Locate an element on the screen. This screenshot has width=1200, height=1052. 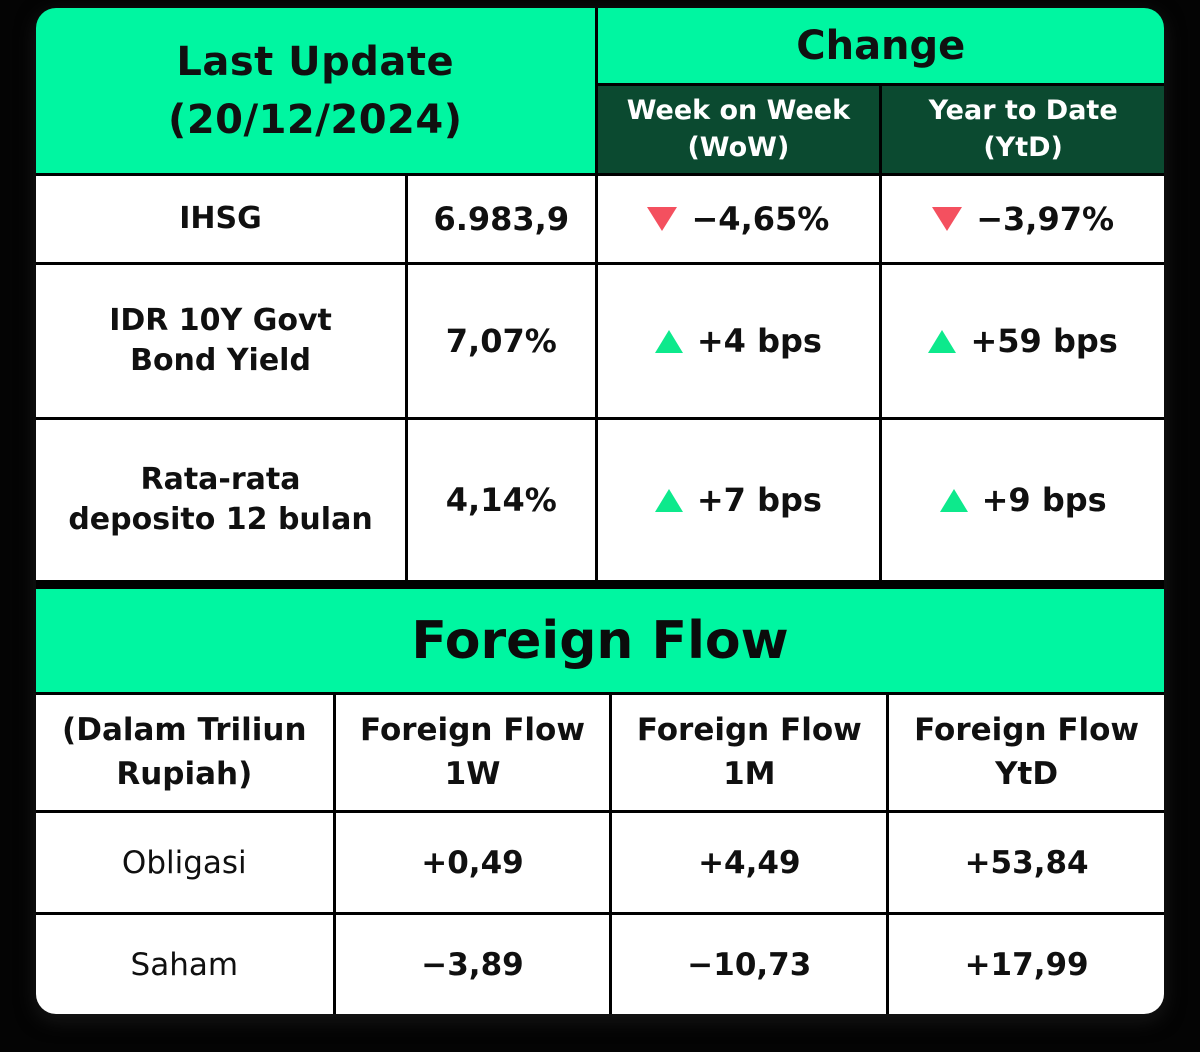
saham-1w-value: −3,89 is located at coordinates (472, 964).